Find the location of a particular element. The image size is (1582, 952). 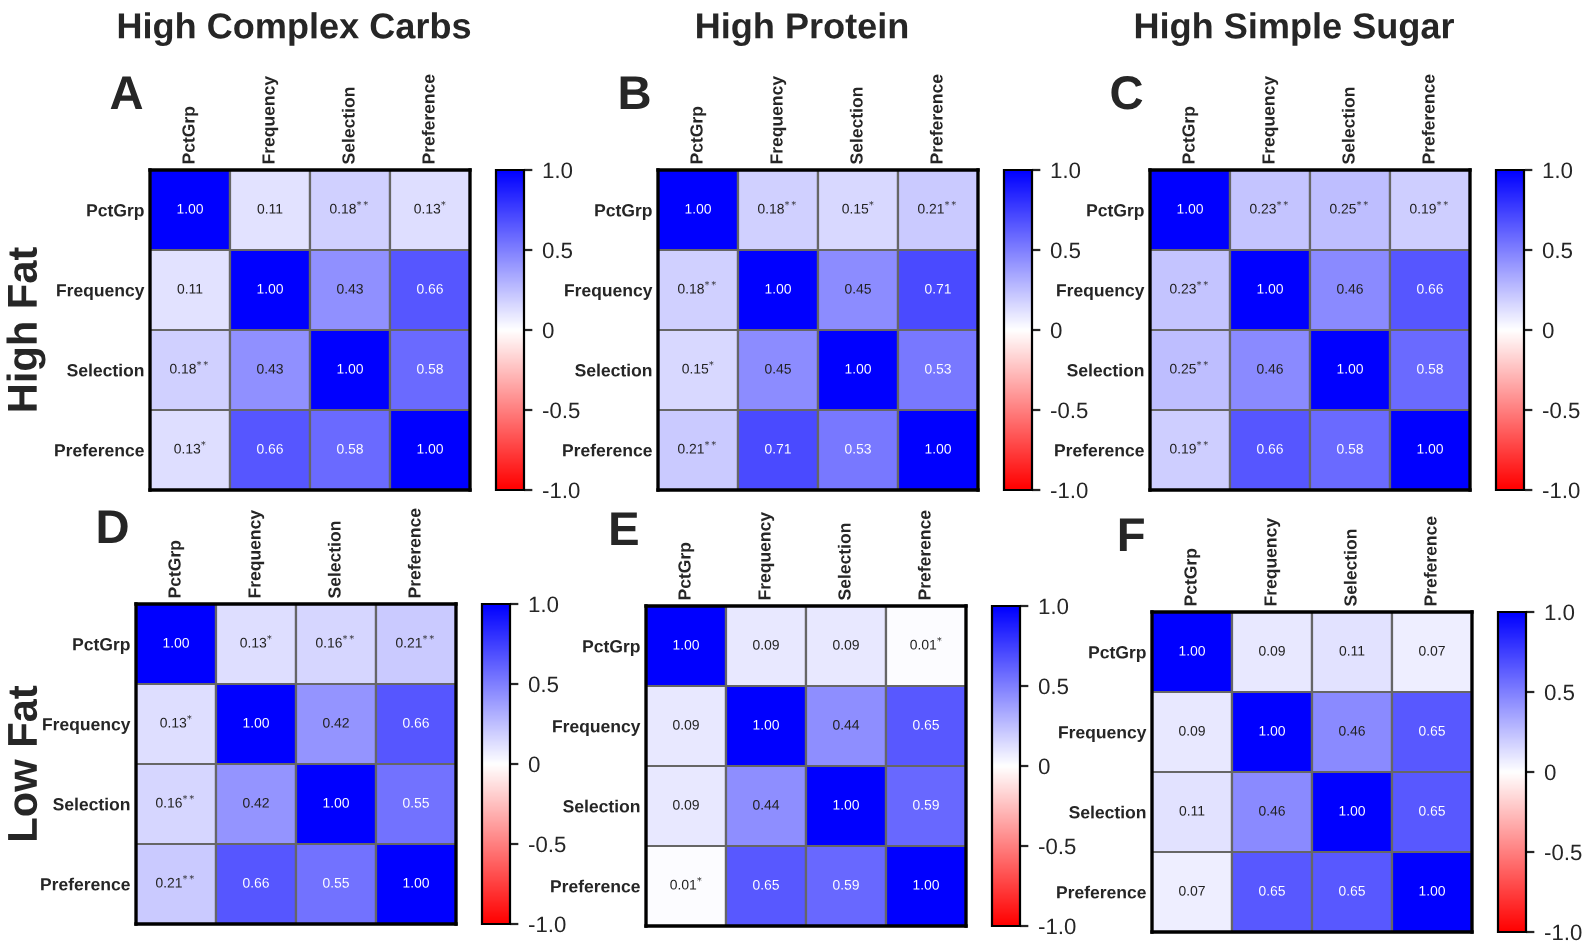

chart-title: A is located at coordinates (126, 92).